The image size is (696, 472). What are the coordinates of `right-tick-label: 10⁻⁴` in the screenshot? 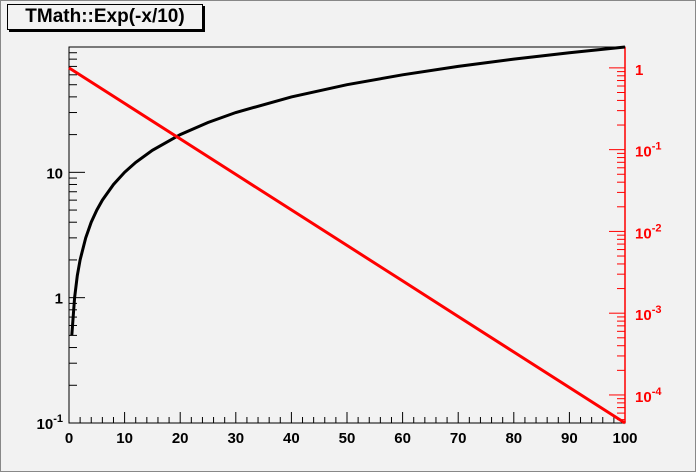 It's located at (648, 396).